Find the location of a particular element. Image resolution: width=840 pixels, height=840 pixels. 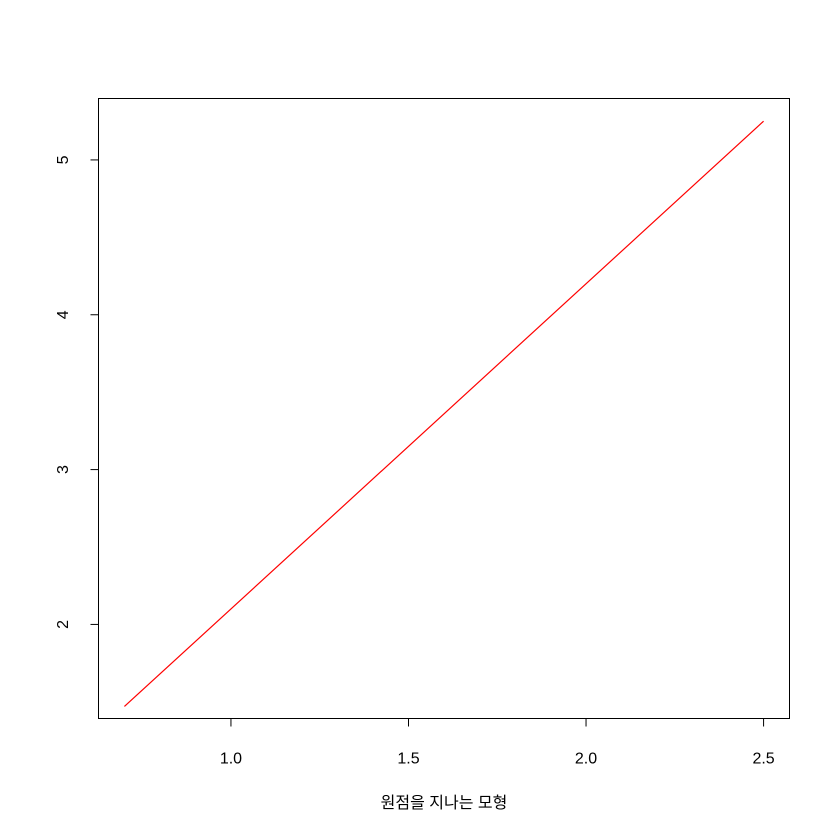

x-axis-title: 원점을 지나는 모형 is located at coordinates (444, 803).